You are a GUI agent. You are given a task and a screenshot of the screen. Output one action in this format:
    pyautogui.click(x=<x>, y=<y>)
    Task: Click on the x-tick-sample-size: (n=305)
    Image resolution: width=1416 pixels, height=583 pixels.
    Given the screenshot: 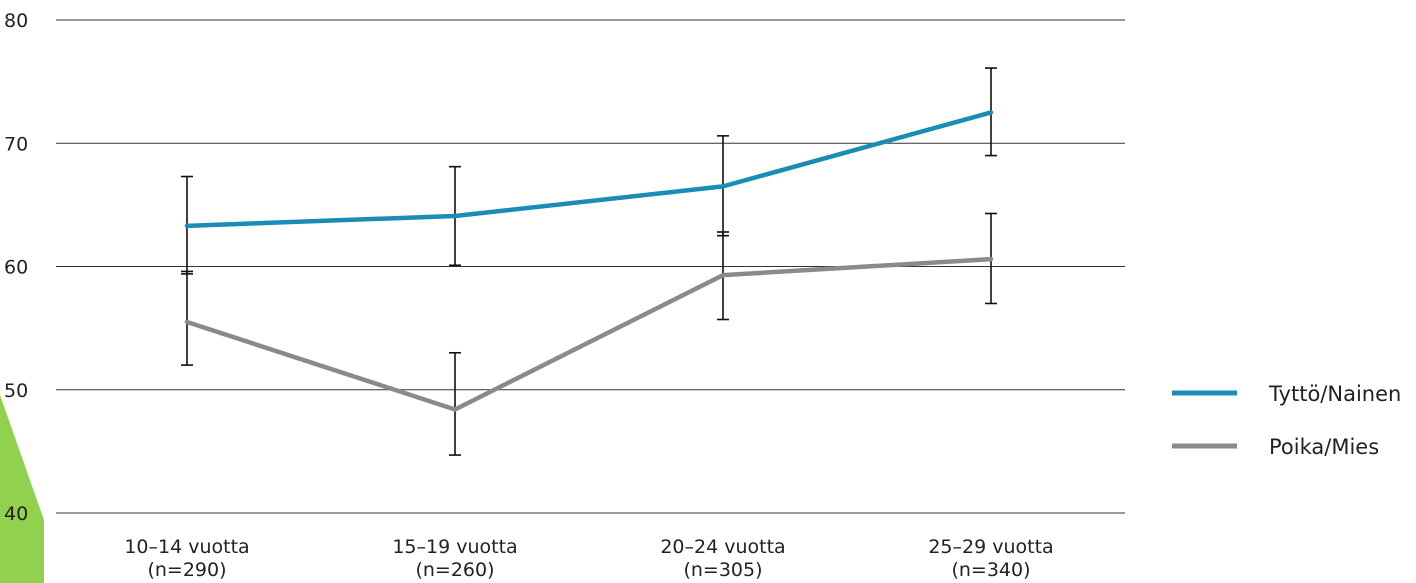 What is the action you would take?
    pyautogui.click(x=722, y=570)
    